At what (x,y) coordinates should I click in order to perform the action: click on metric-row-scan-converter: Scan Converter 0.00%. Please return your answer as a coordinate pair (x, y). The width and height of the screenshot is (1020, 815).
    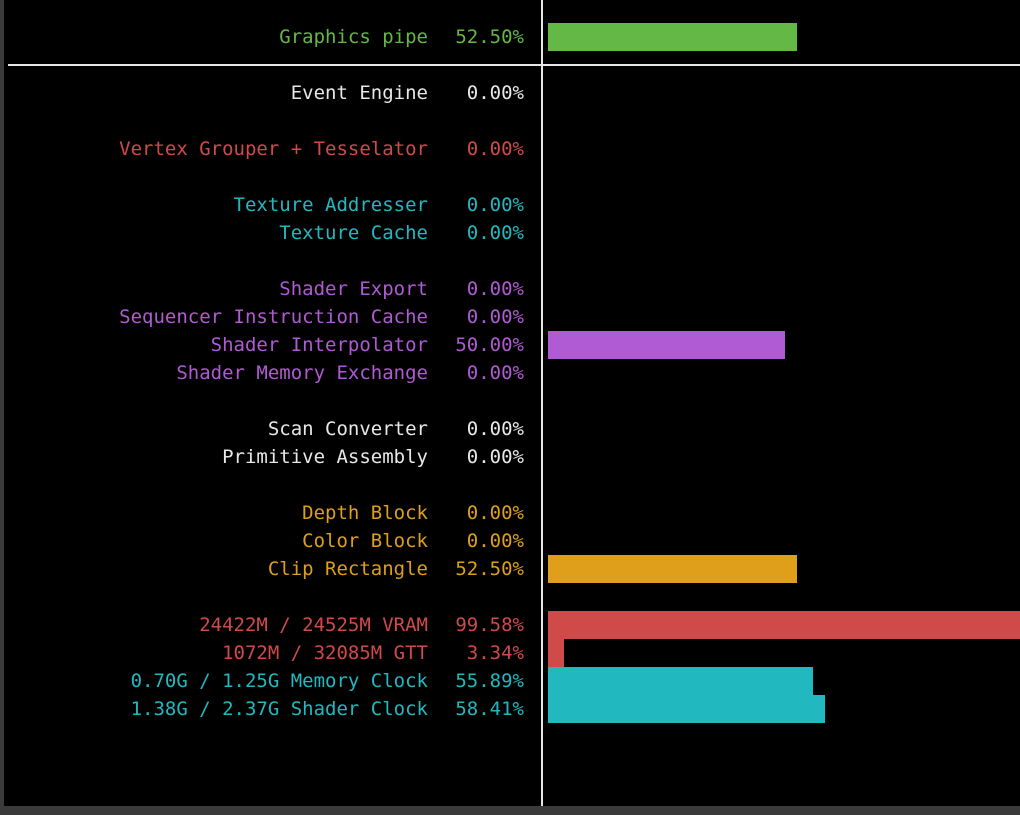
    Looking at the image, I should click on (510, 429).